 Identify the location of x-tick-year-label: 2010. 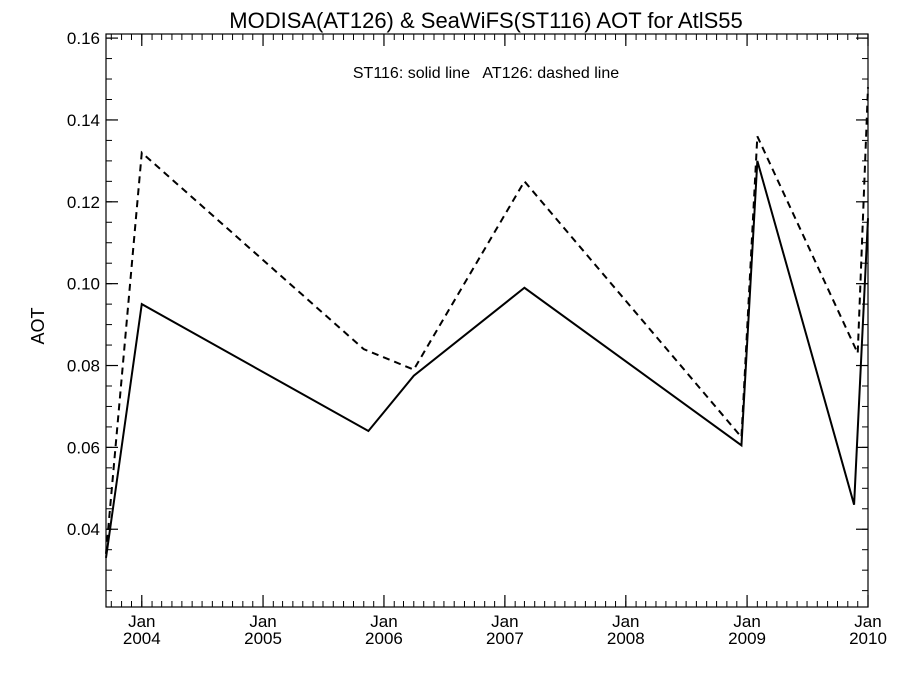
(868, 638).